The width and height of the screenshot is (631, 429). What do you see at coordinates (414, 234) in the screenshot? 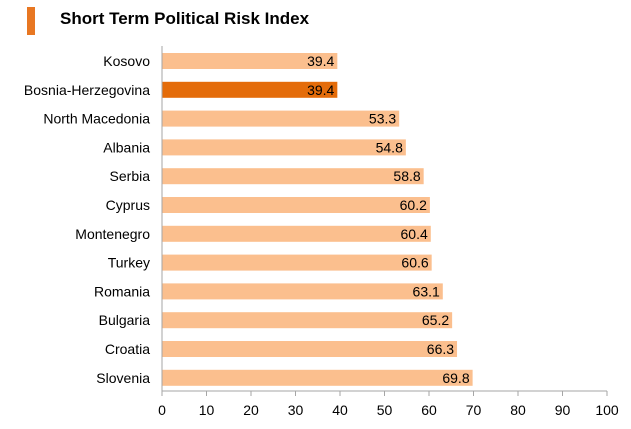
I see `data-label: 60.4` at bounding box center [414, 234].